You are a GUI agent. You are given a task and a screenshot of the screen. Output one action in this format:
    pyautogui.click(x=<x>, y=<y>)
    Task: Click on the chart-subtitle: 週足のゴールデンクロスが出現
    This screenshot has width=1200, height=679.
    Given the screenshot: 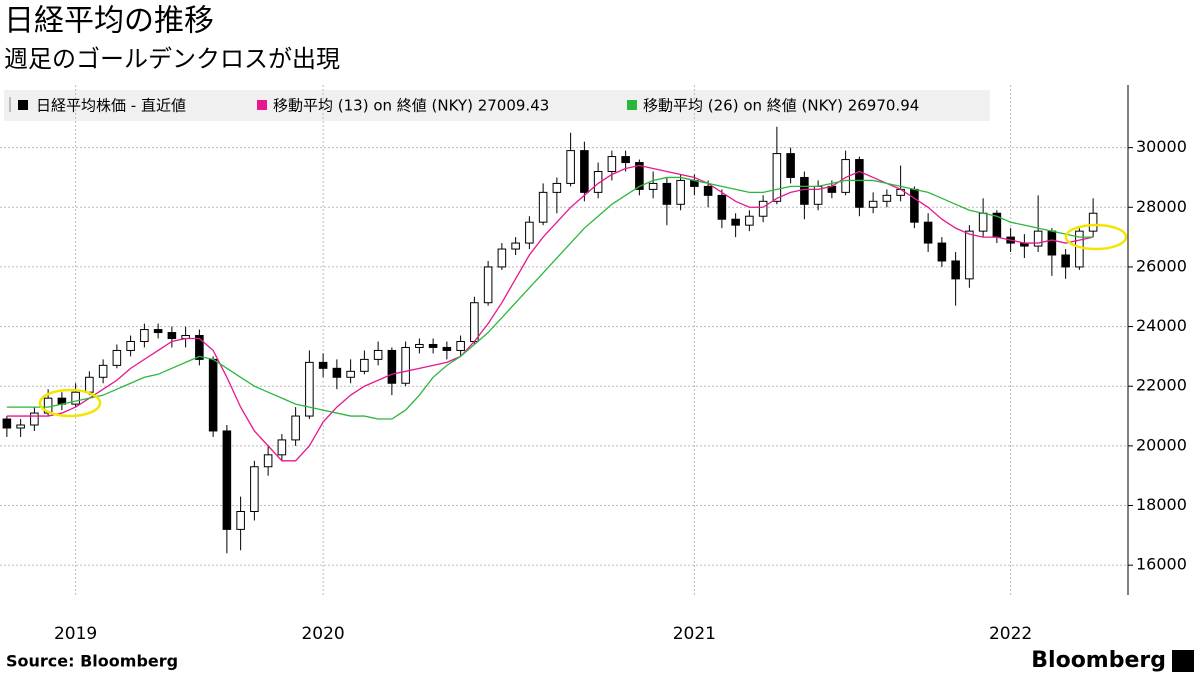 What is the action you would take?
    pyautogui.click(x=172, y=59)
    